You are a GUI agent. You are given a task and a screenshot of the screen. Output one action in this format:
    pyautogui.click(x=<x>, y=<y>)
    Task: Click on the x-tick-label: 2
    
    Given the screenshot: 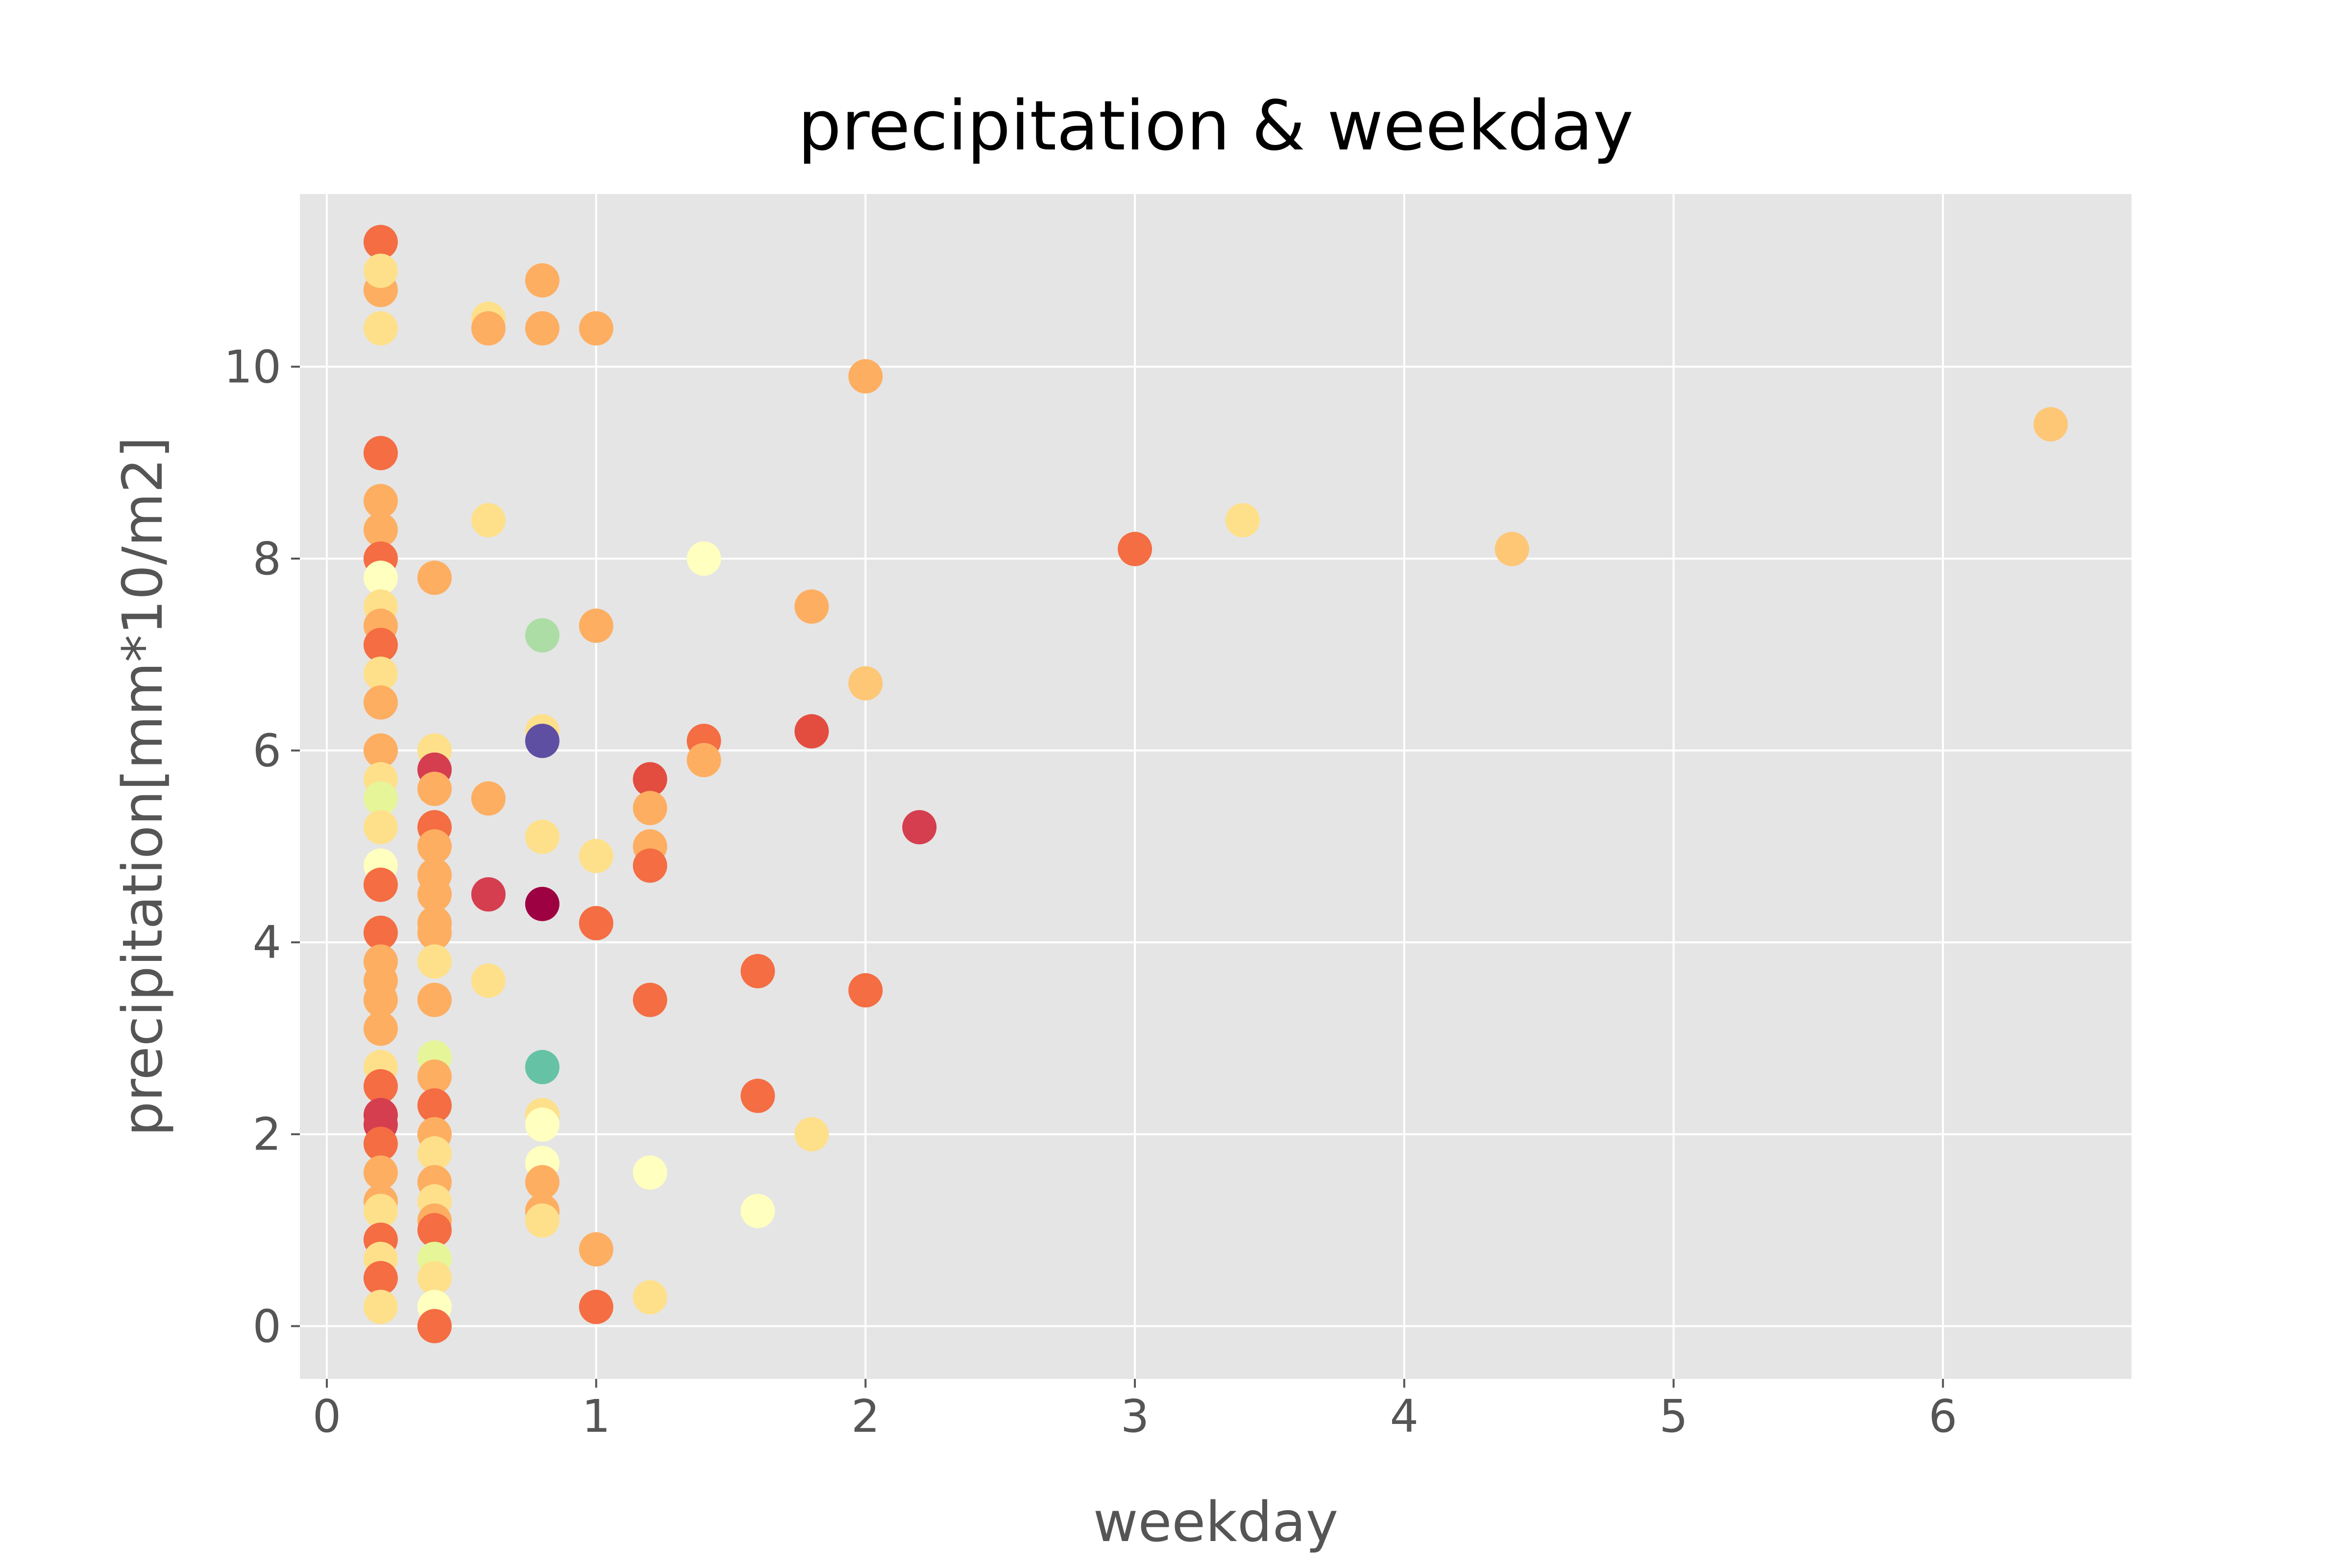 What is the action you would take?
    pyautogui.click(x=865, y=1416)
    